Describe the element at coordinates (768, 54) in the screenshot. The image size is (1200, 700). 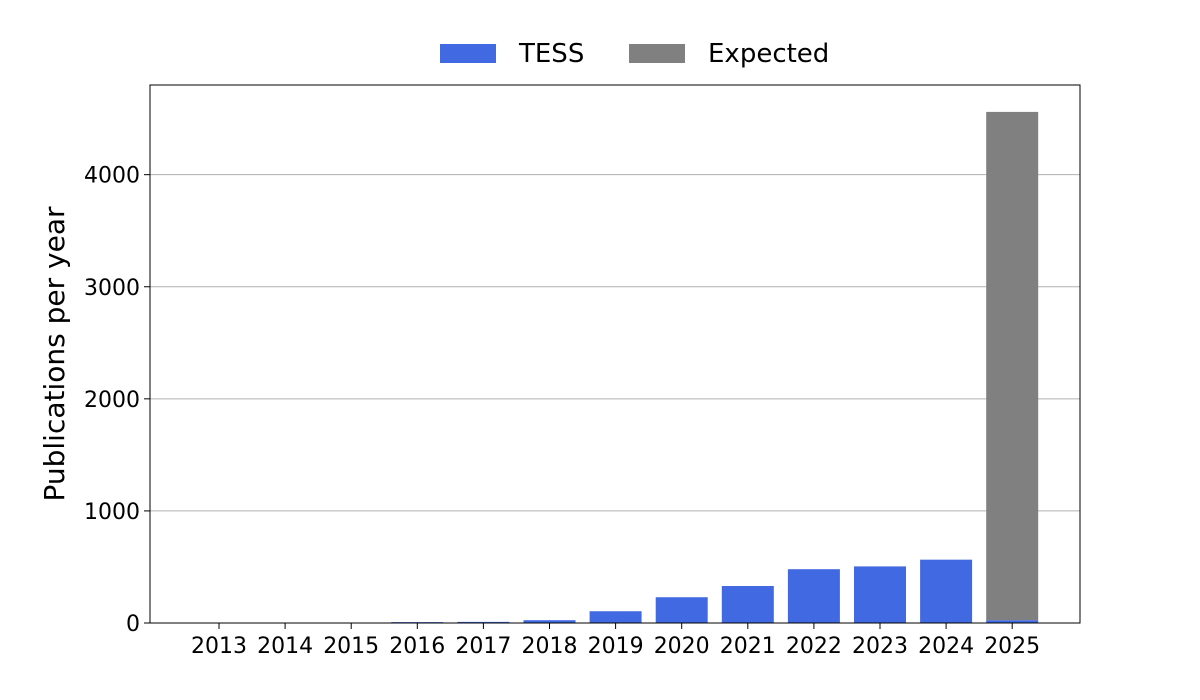
I see `legend-label-expected: Expected` at that location.